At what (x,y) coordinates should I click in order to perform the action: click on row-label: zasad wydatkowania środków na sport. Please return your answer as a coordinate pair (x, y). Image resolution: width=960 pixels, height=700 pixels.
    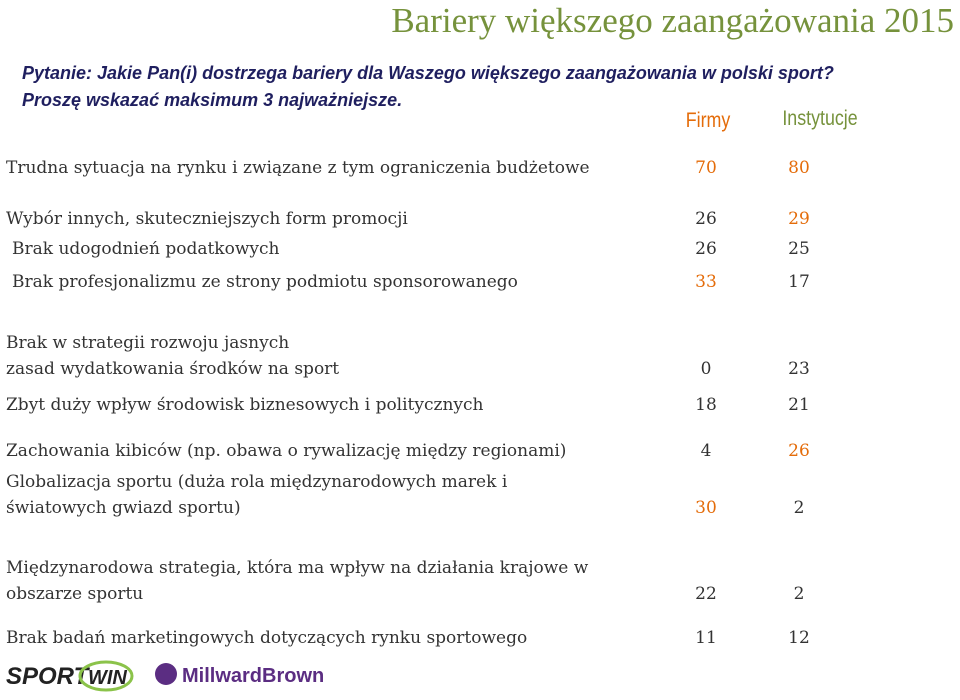
    Looking at the image, I should click on (172, 369).